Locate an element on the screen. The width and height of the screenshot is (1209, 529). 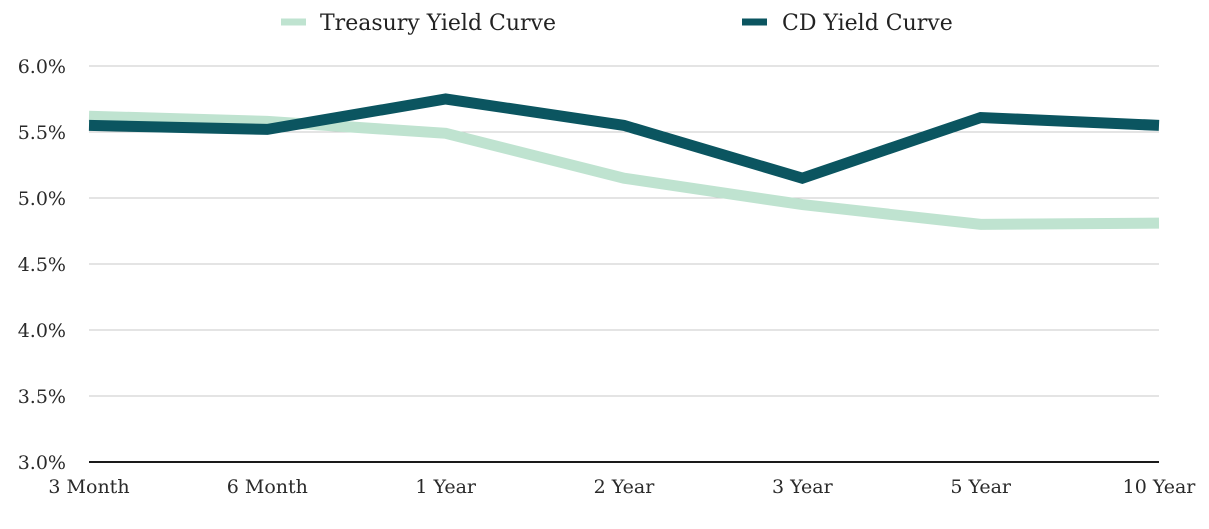
y-tick-label: 3.5% is located at coordinates (42, 397).